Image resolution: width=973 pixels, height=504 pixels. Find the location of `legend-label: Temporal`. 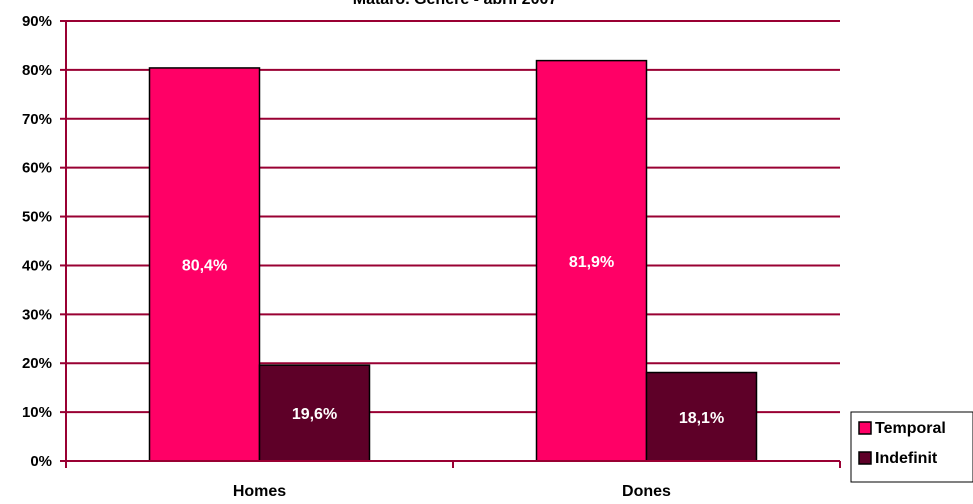

legend-label: Temporal is located at coordinates (910, 428).